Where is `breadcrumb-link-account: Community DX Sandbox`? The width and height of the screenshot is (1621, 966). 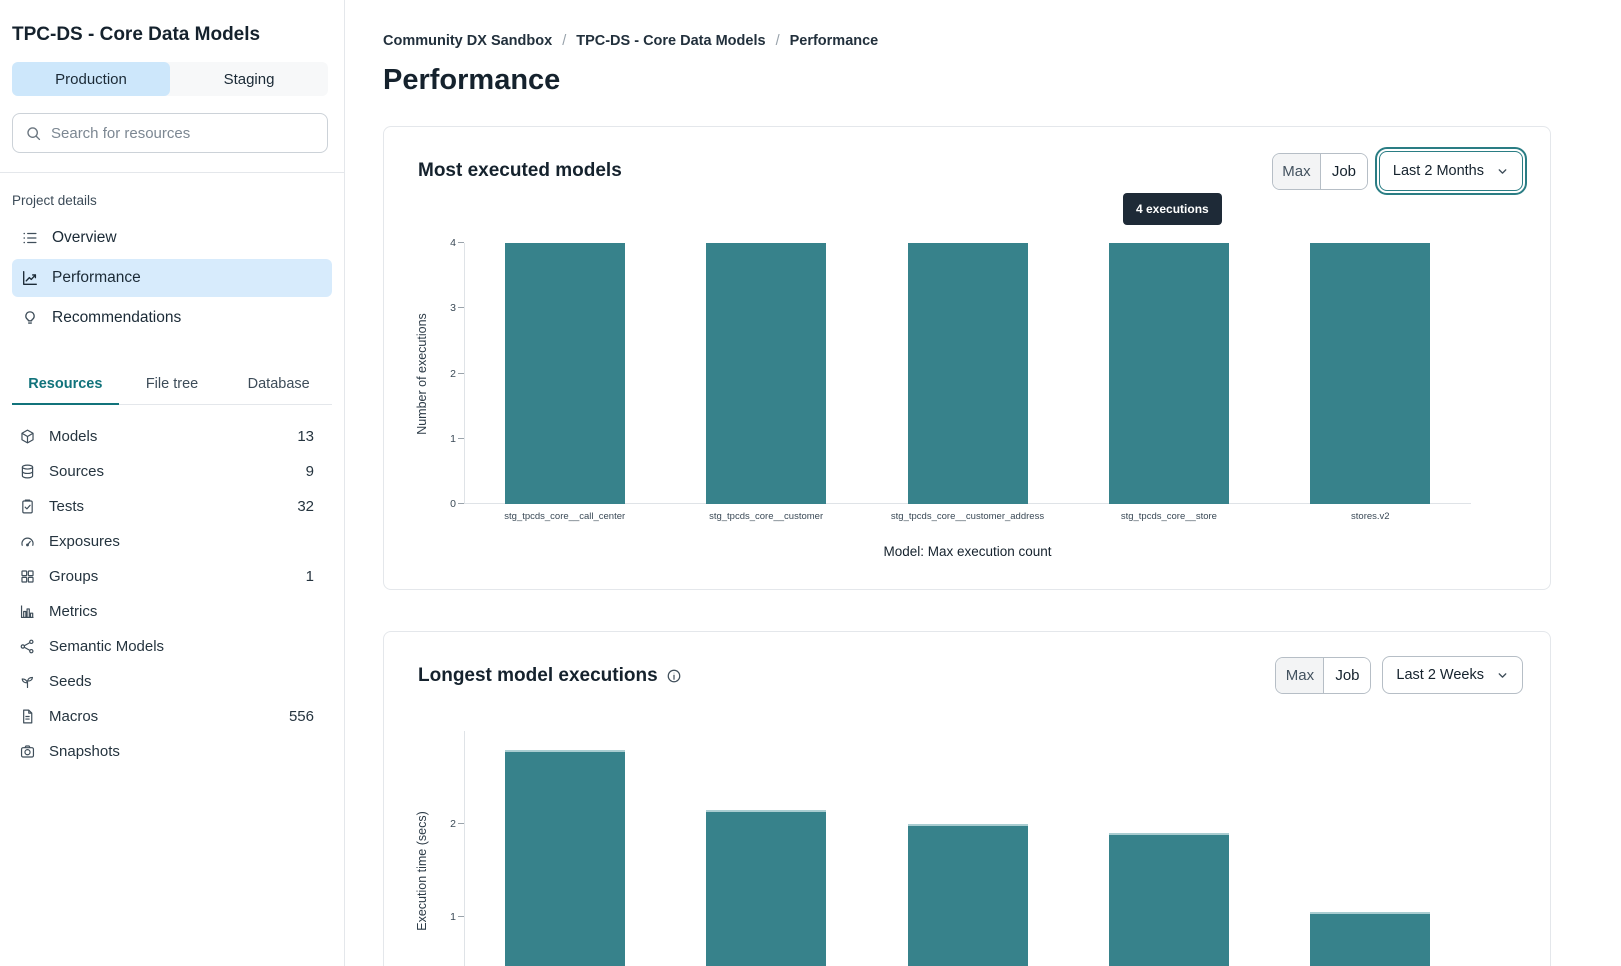
breadcrumb-link-account: Community DX Sandbox is located at coordinates (468, 41).